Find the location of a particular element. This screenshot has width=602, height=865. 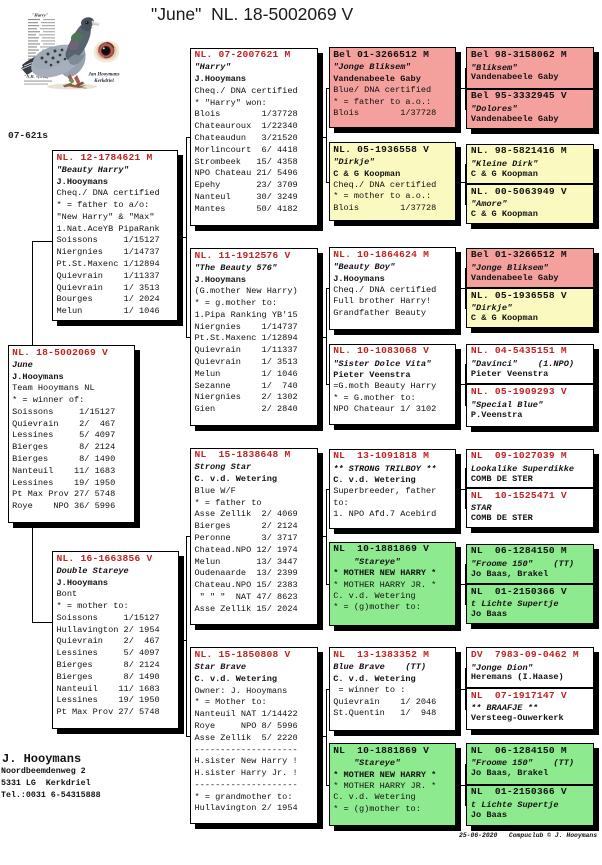

svg-text: "Harry" is located at coordinates (40, 15).